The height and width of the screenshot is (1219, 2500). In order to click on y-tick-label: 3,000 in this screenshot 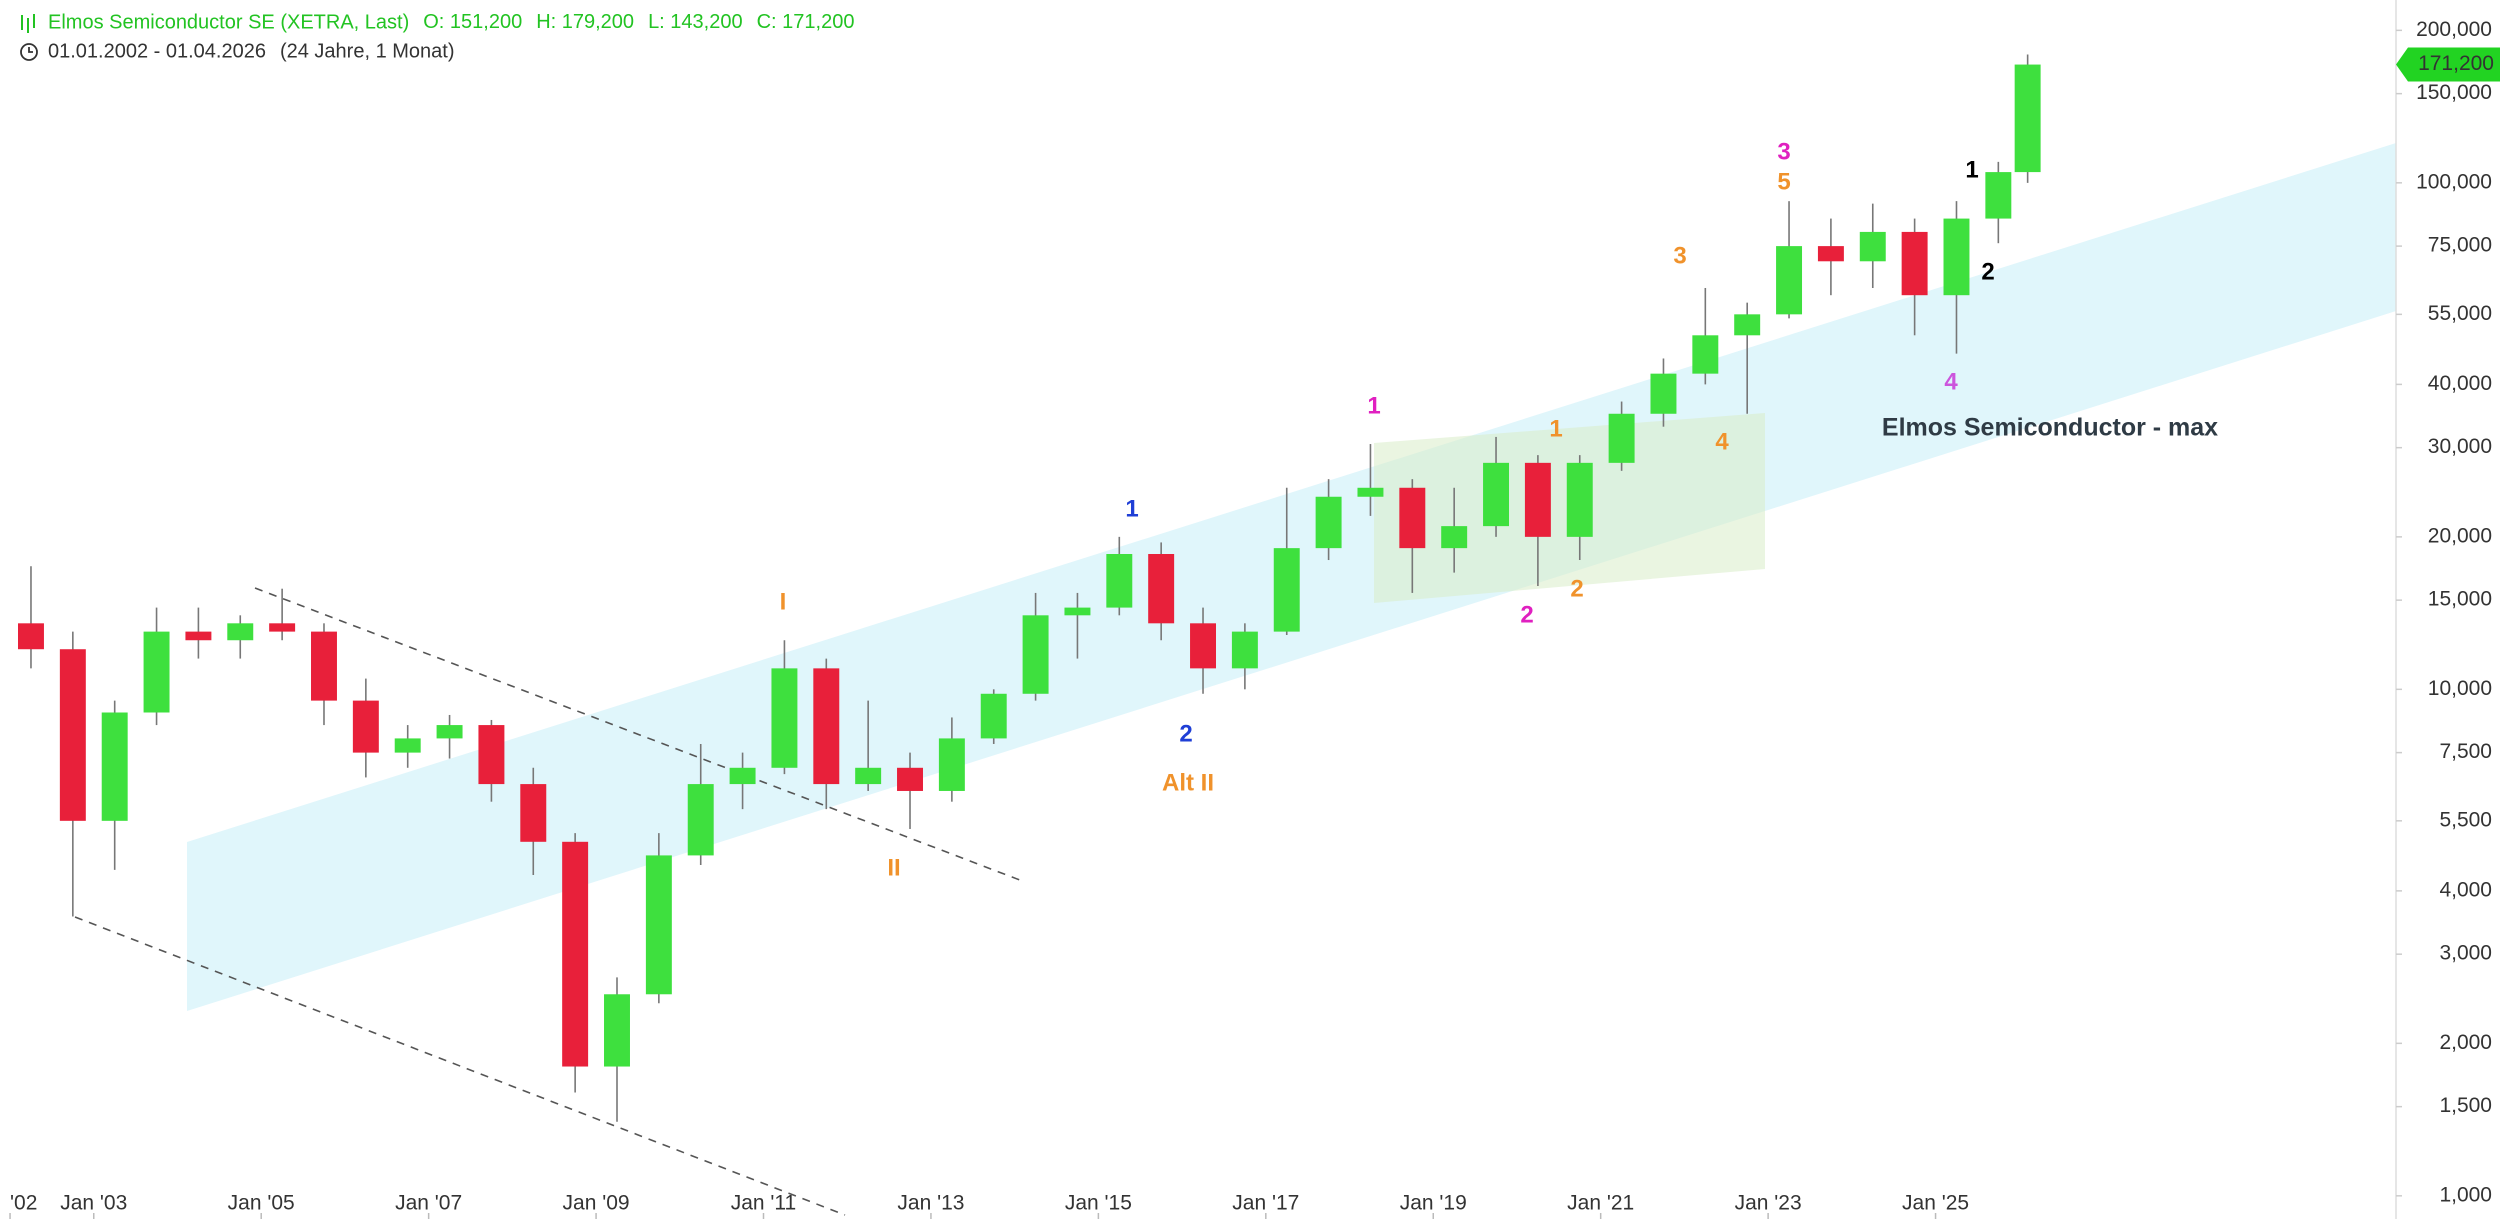, I will do `click(2465, 953)`.